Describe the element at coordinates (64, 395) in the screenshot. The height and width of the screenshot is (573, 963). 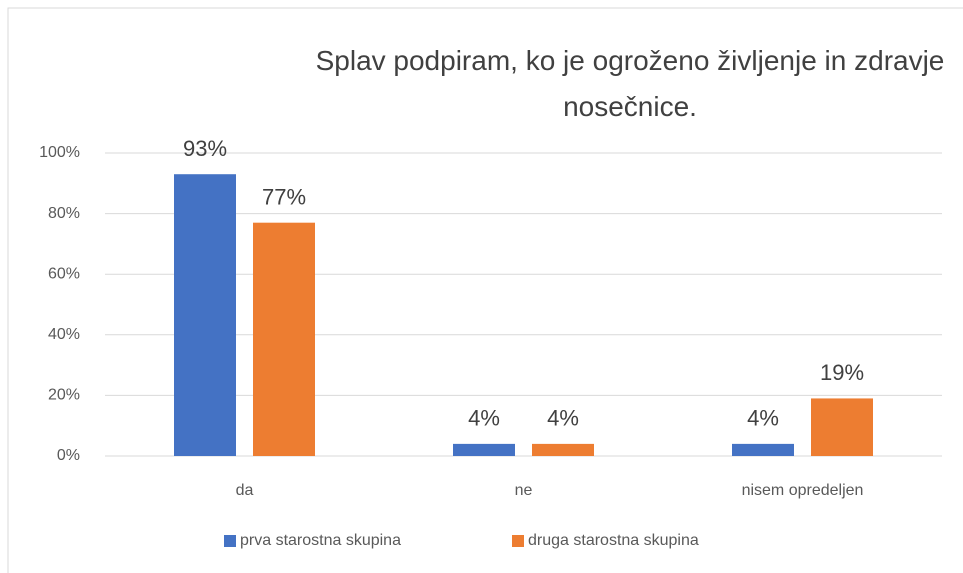
I see `y-tick-label: 20%` at that location.